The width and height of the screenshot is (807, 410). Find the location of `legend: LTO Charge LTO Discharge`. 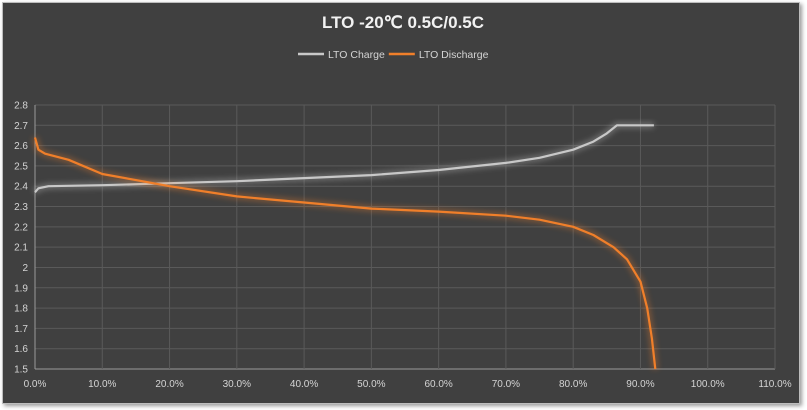

legend: LTO Charge LTO Discharge is located at coordinates (393, 55).